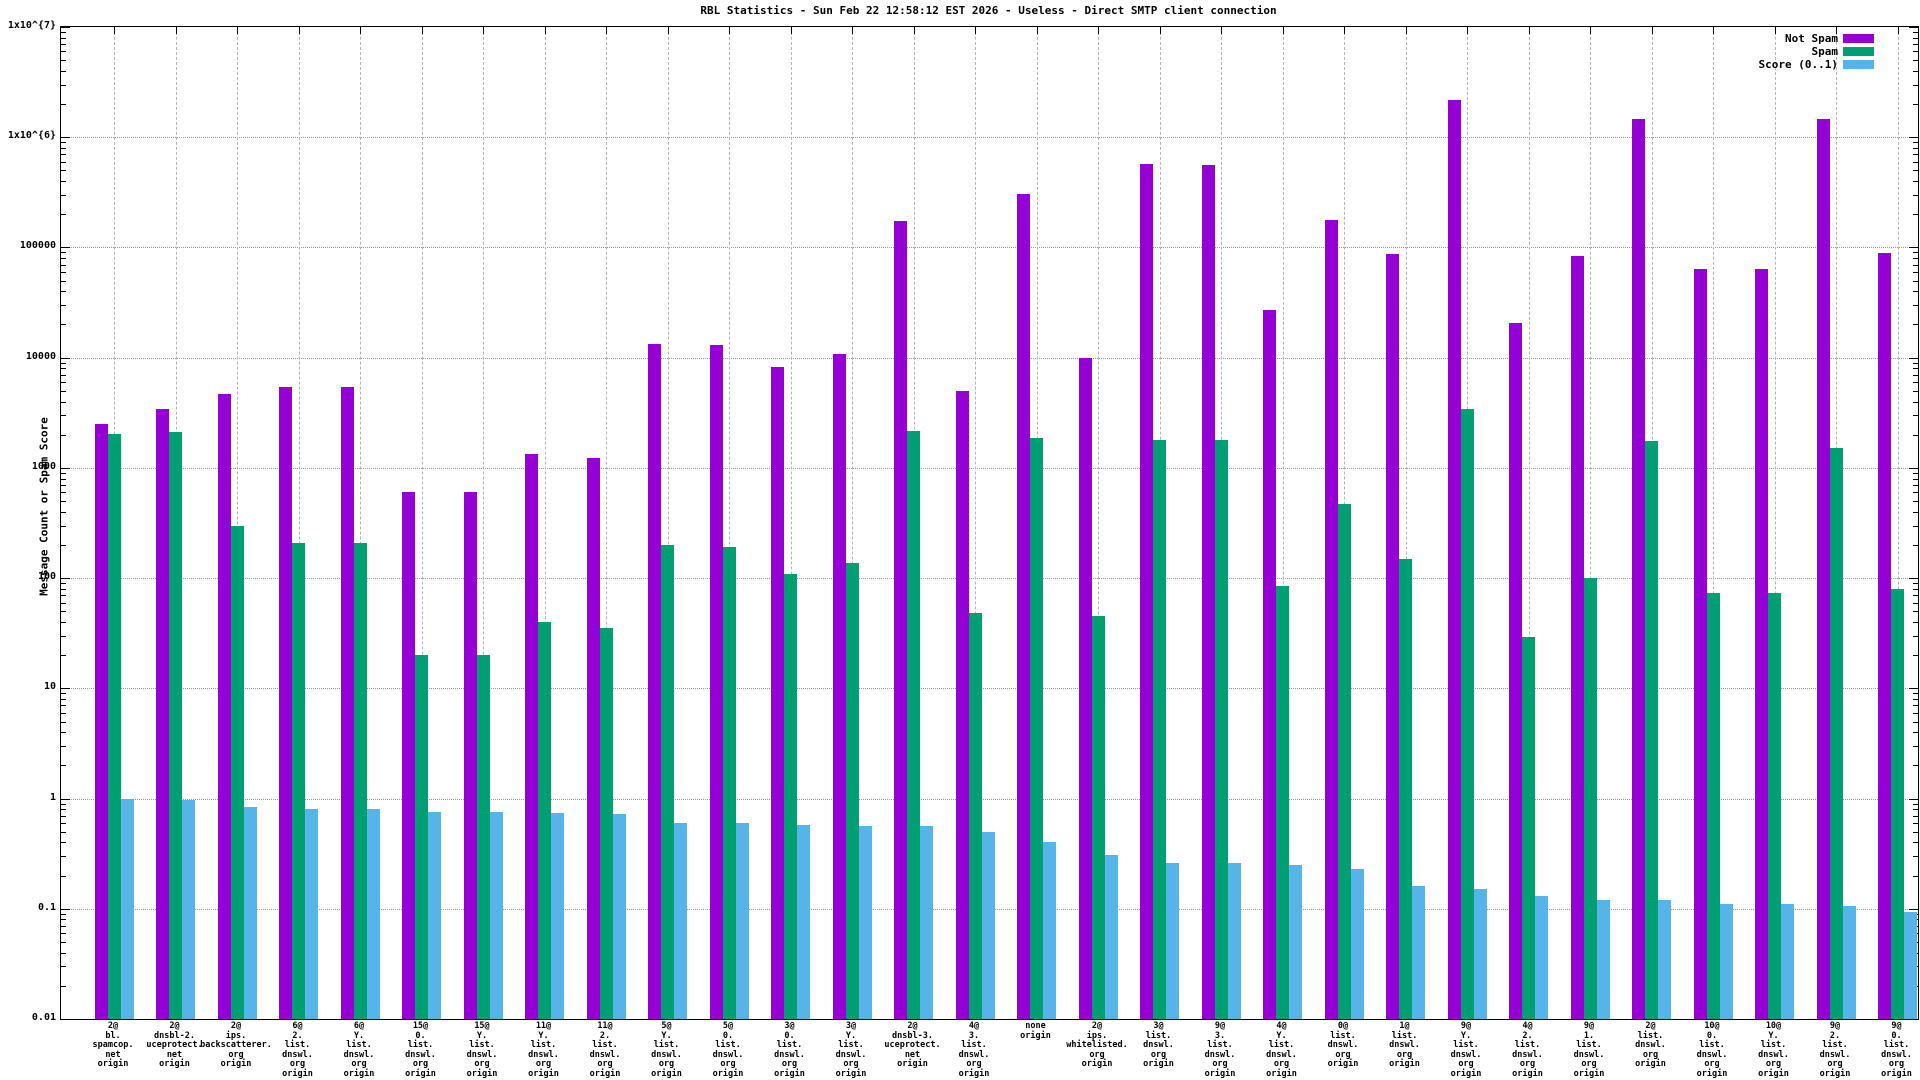 This screenshot has height=1080, width=1920. What do you see at coordinates (1650, 1045) in the screenshot?
I see `x-tick-label: 2@ list. dnswl. org origin` at bounding box center [1650, 1045].